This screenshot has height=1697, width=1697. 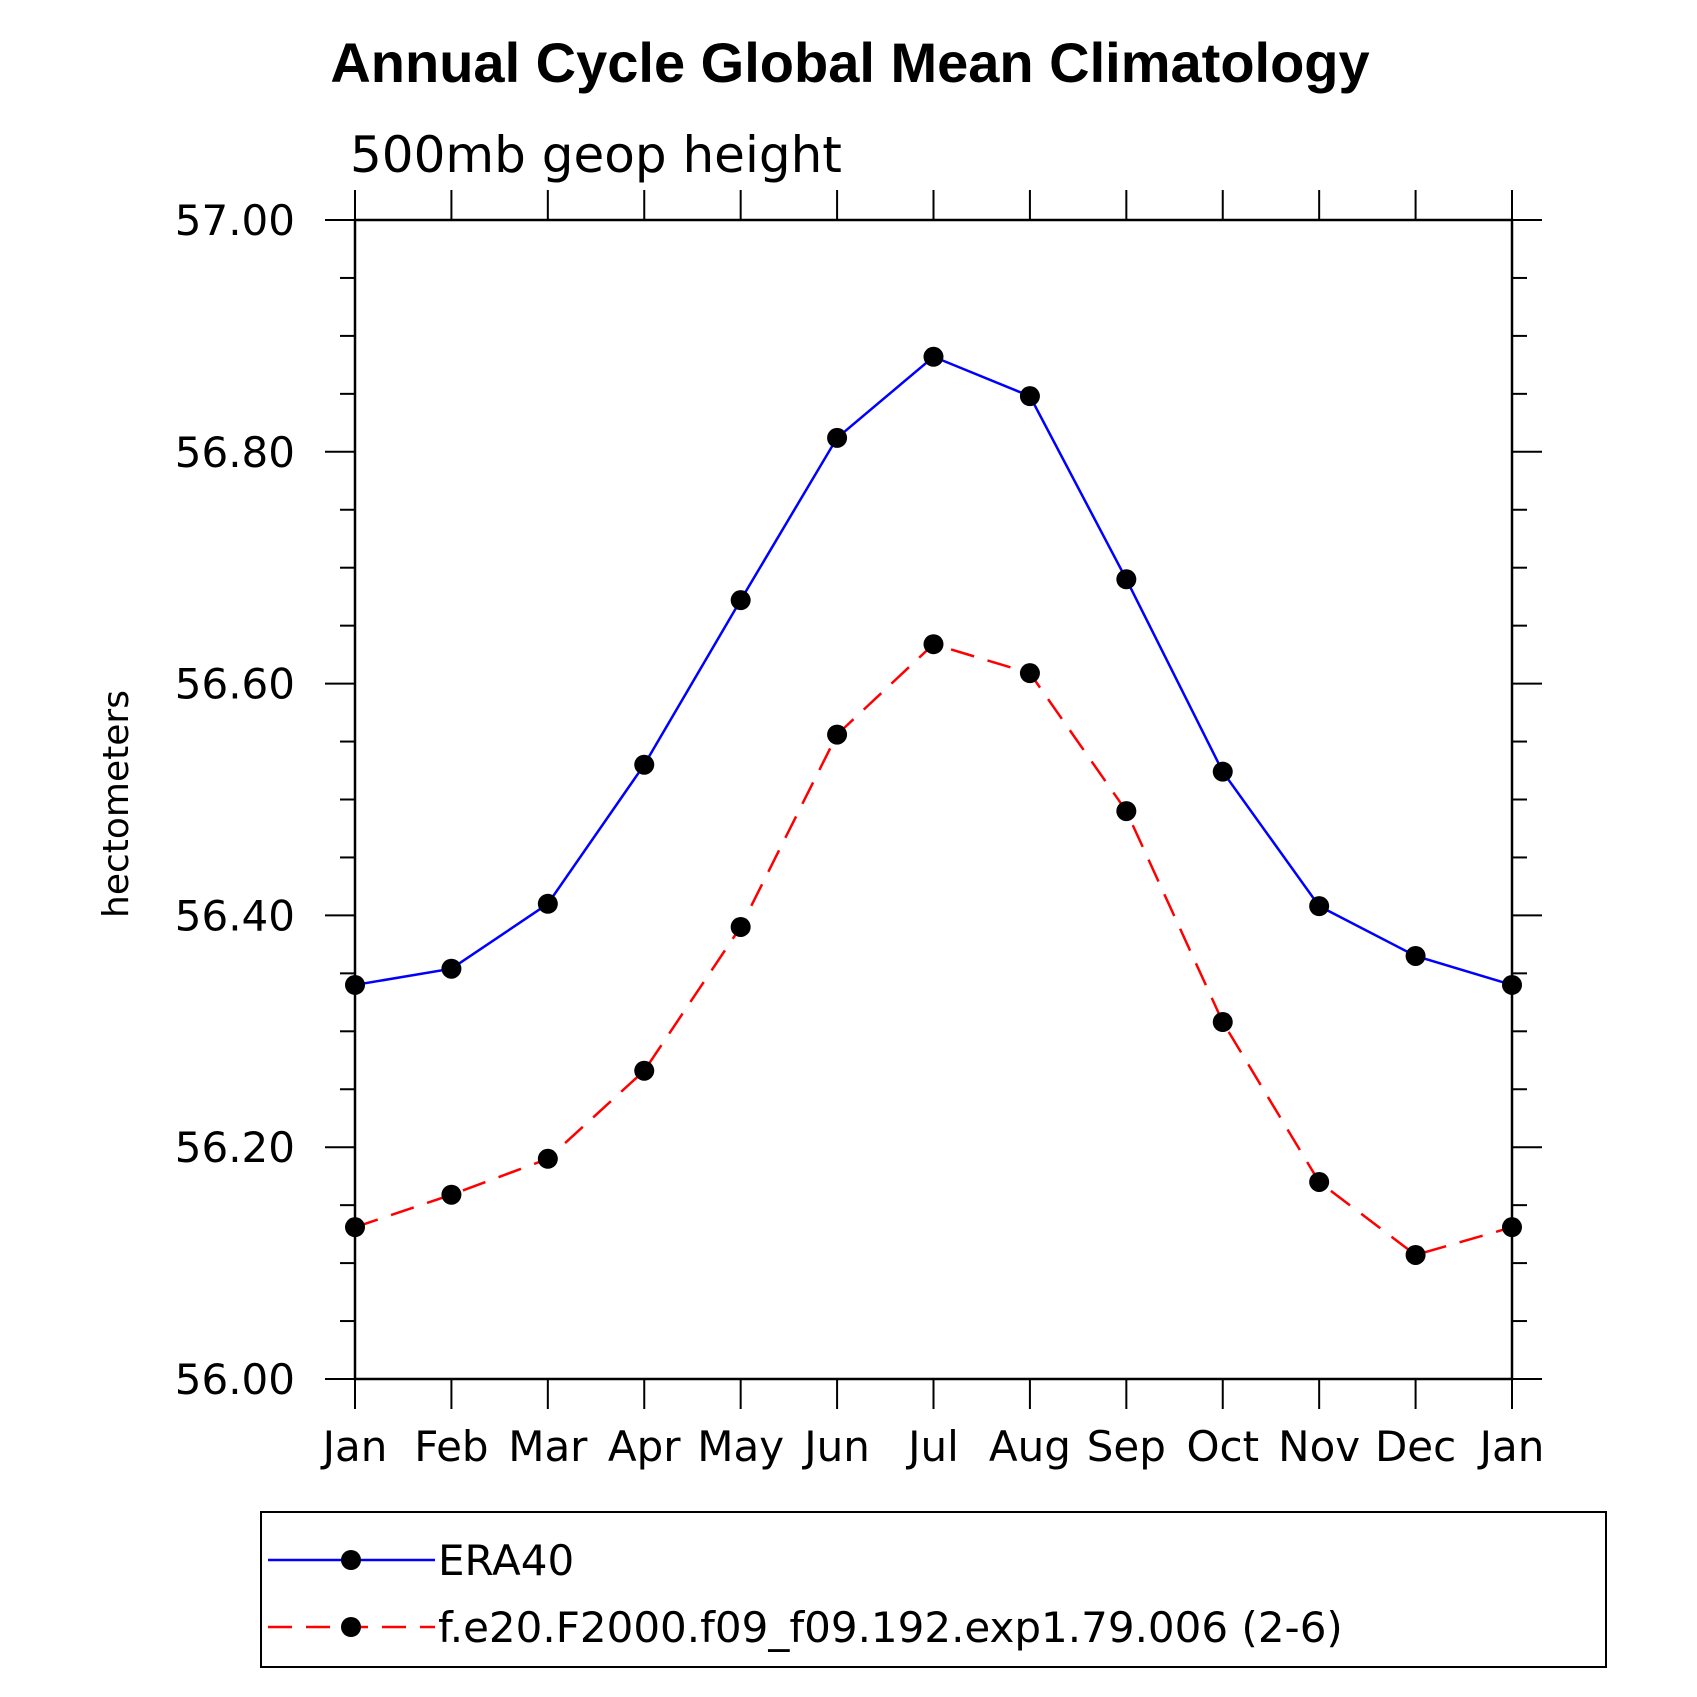 I want to click on y-tick-label: 56.80, so click(x=235, y=452).